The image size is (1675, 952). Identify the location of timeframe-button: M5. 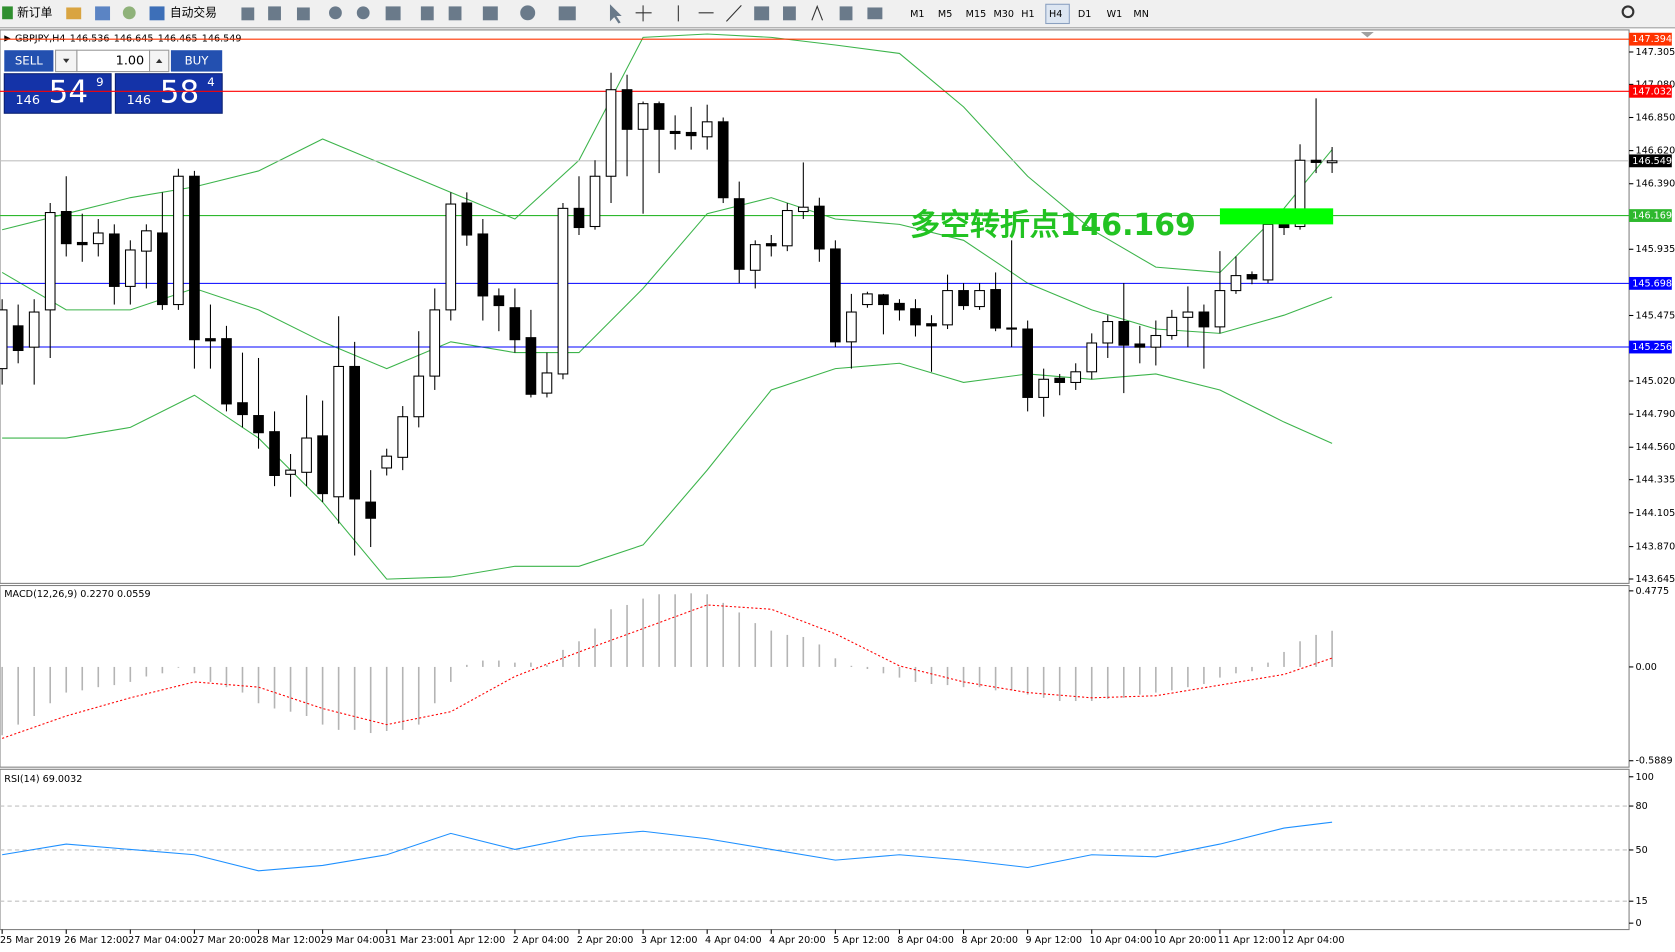
(945, 14).